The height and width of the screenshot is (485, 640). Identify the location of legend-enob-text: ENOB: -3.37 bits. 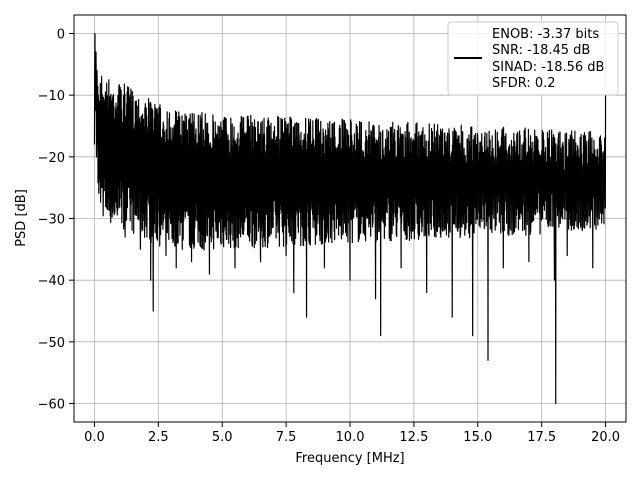
(545, 34).